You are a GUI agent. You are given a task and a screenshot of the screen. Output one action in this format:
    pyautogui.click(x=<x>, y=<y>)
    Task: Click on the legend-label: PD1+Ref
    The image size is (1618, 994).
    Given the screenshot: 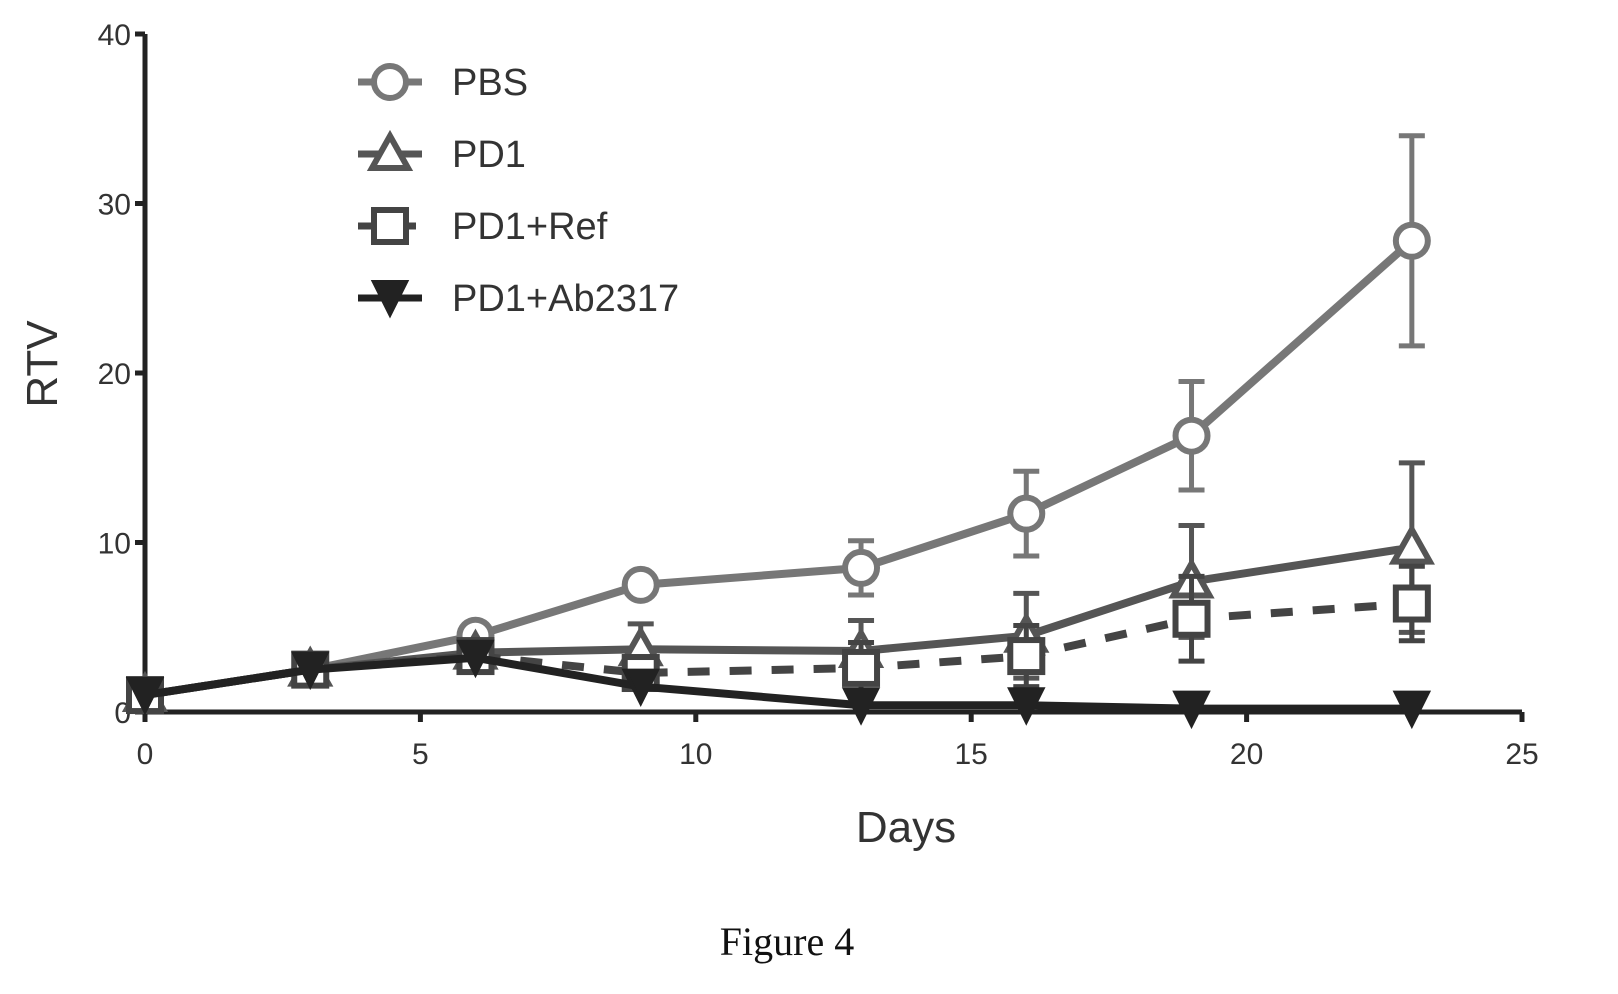 What is the action you would take?
    pyautogui.click(x=530, y=227)
    